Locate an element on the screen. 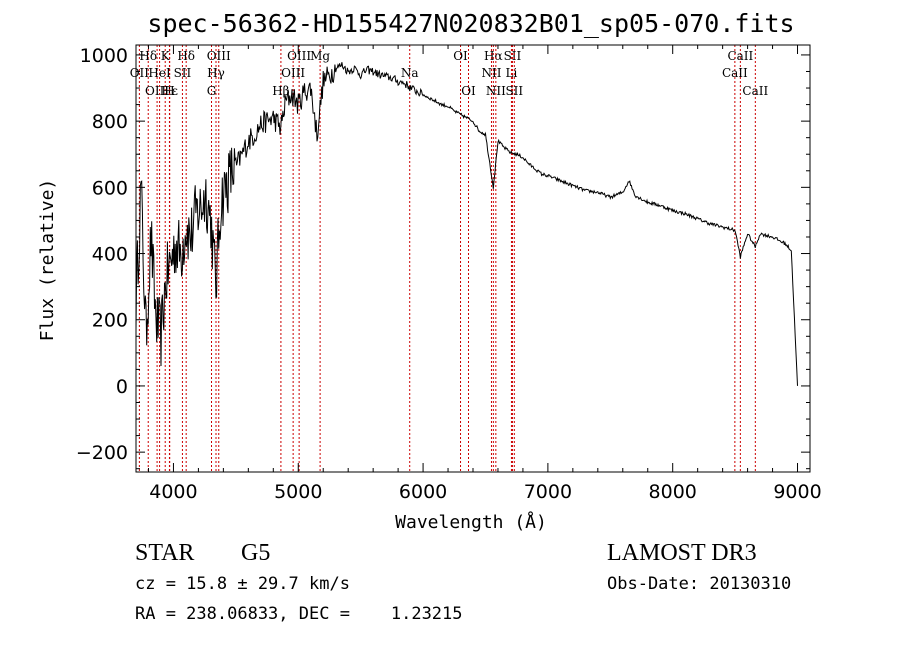  line-label: H is located at coordinates (169, 91).